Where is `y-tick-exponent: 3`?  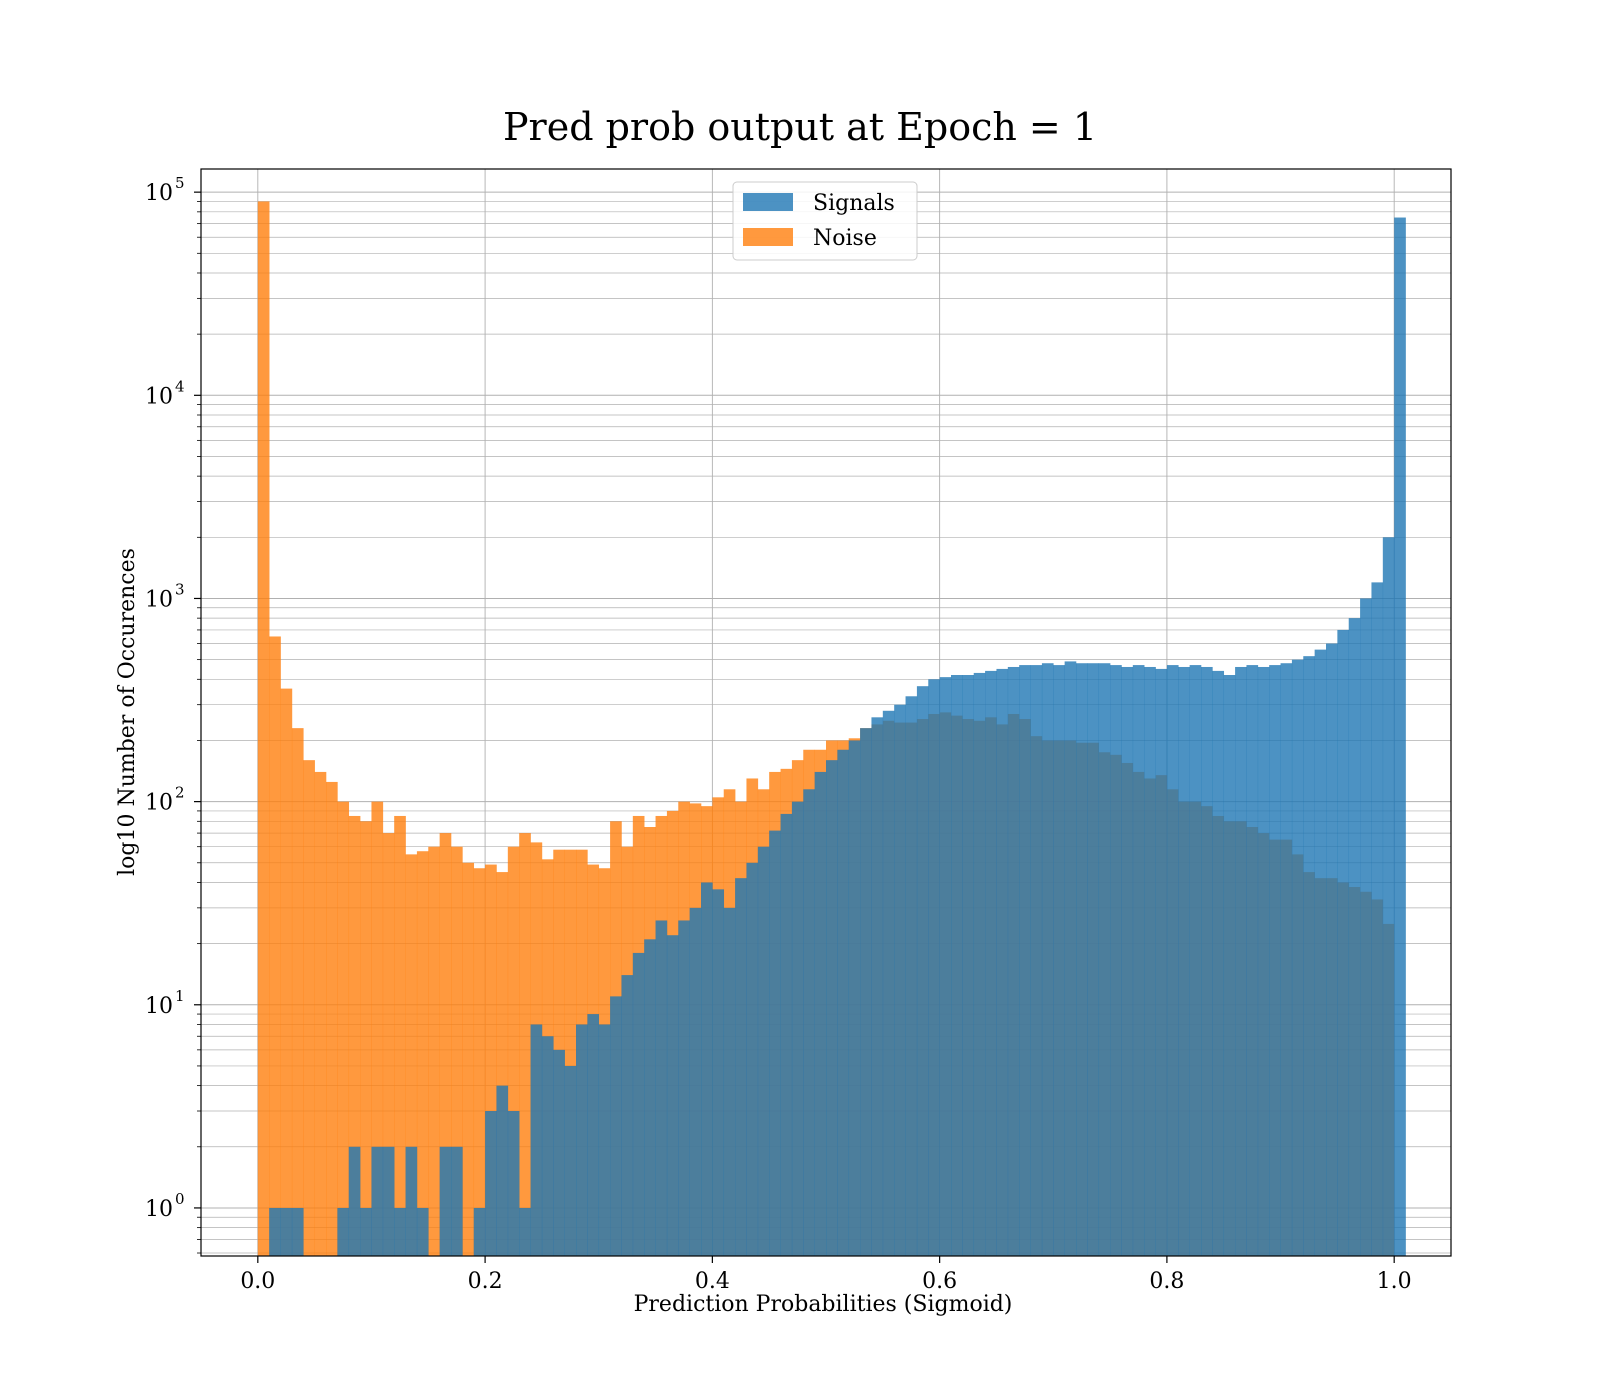
y-tick-exponent: 3 is located at coordinates (180, 589).